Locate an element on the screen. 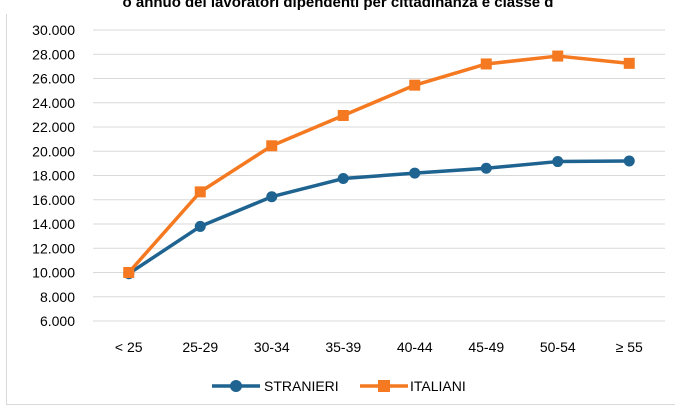  x-tick-label: ≥ 55 is located at coordinates (629, 347).